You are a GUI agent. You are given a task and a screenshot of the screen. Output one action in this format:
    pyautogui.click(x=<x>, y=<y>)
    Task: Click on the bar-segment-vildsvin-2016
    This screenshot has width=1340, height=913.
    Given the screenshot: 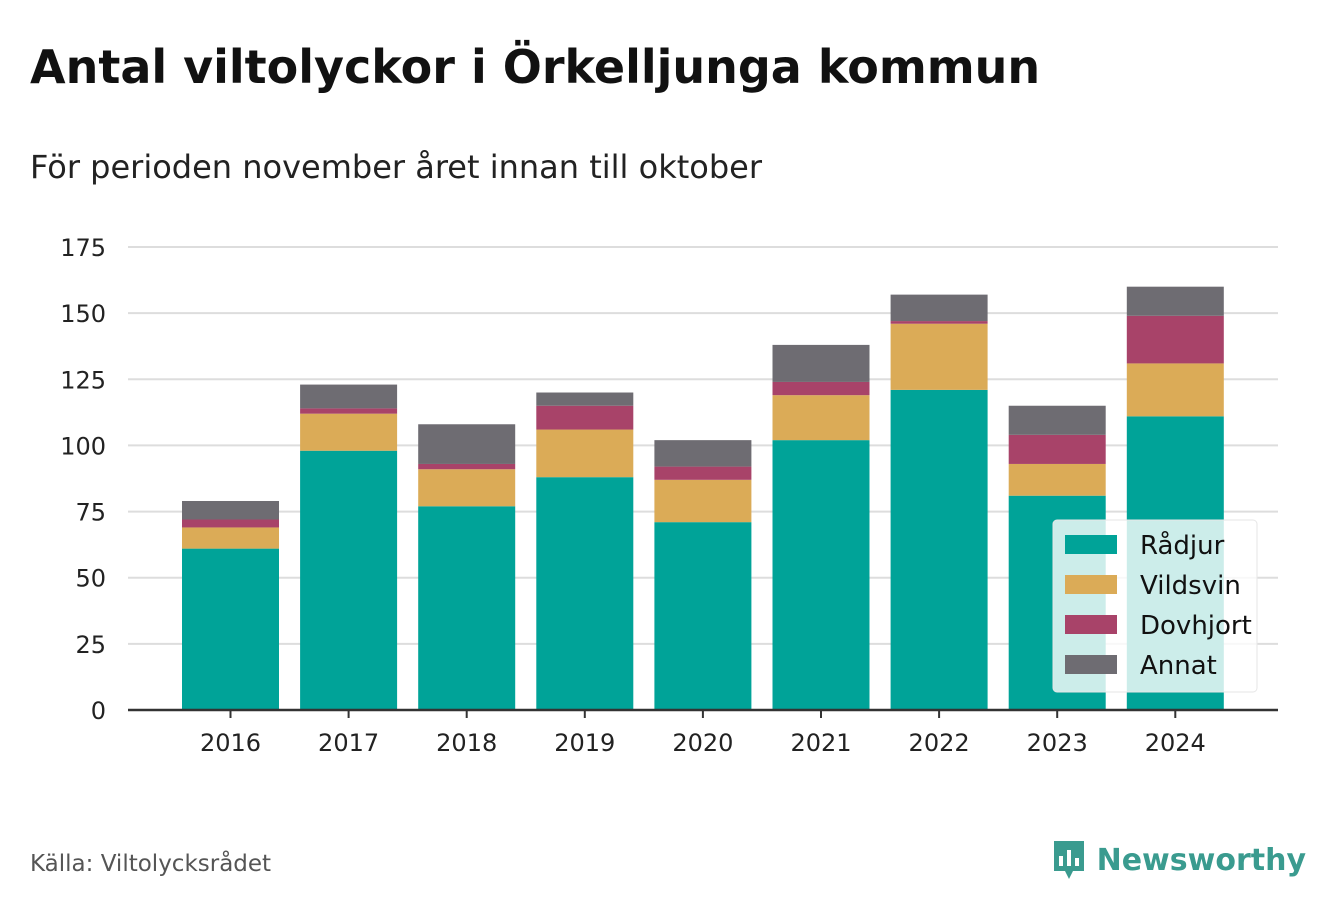 What is the action you would take?
    pyautogui.click(x=230, y=538)
    